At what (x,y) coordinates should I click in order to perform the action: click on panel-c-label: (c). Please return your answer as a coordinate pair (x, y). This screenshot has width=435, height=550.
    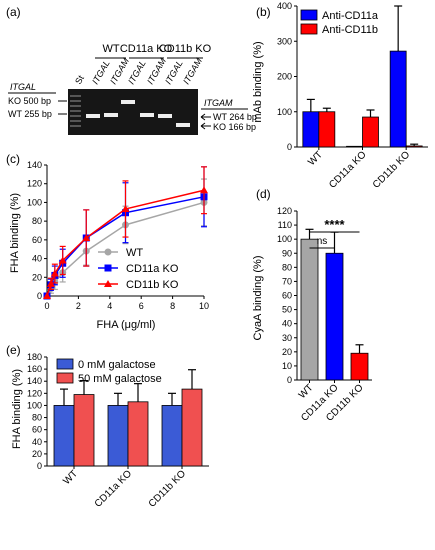
    Looking at the image, I should click on (13, 159).